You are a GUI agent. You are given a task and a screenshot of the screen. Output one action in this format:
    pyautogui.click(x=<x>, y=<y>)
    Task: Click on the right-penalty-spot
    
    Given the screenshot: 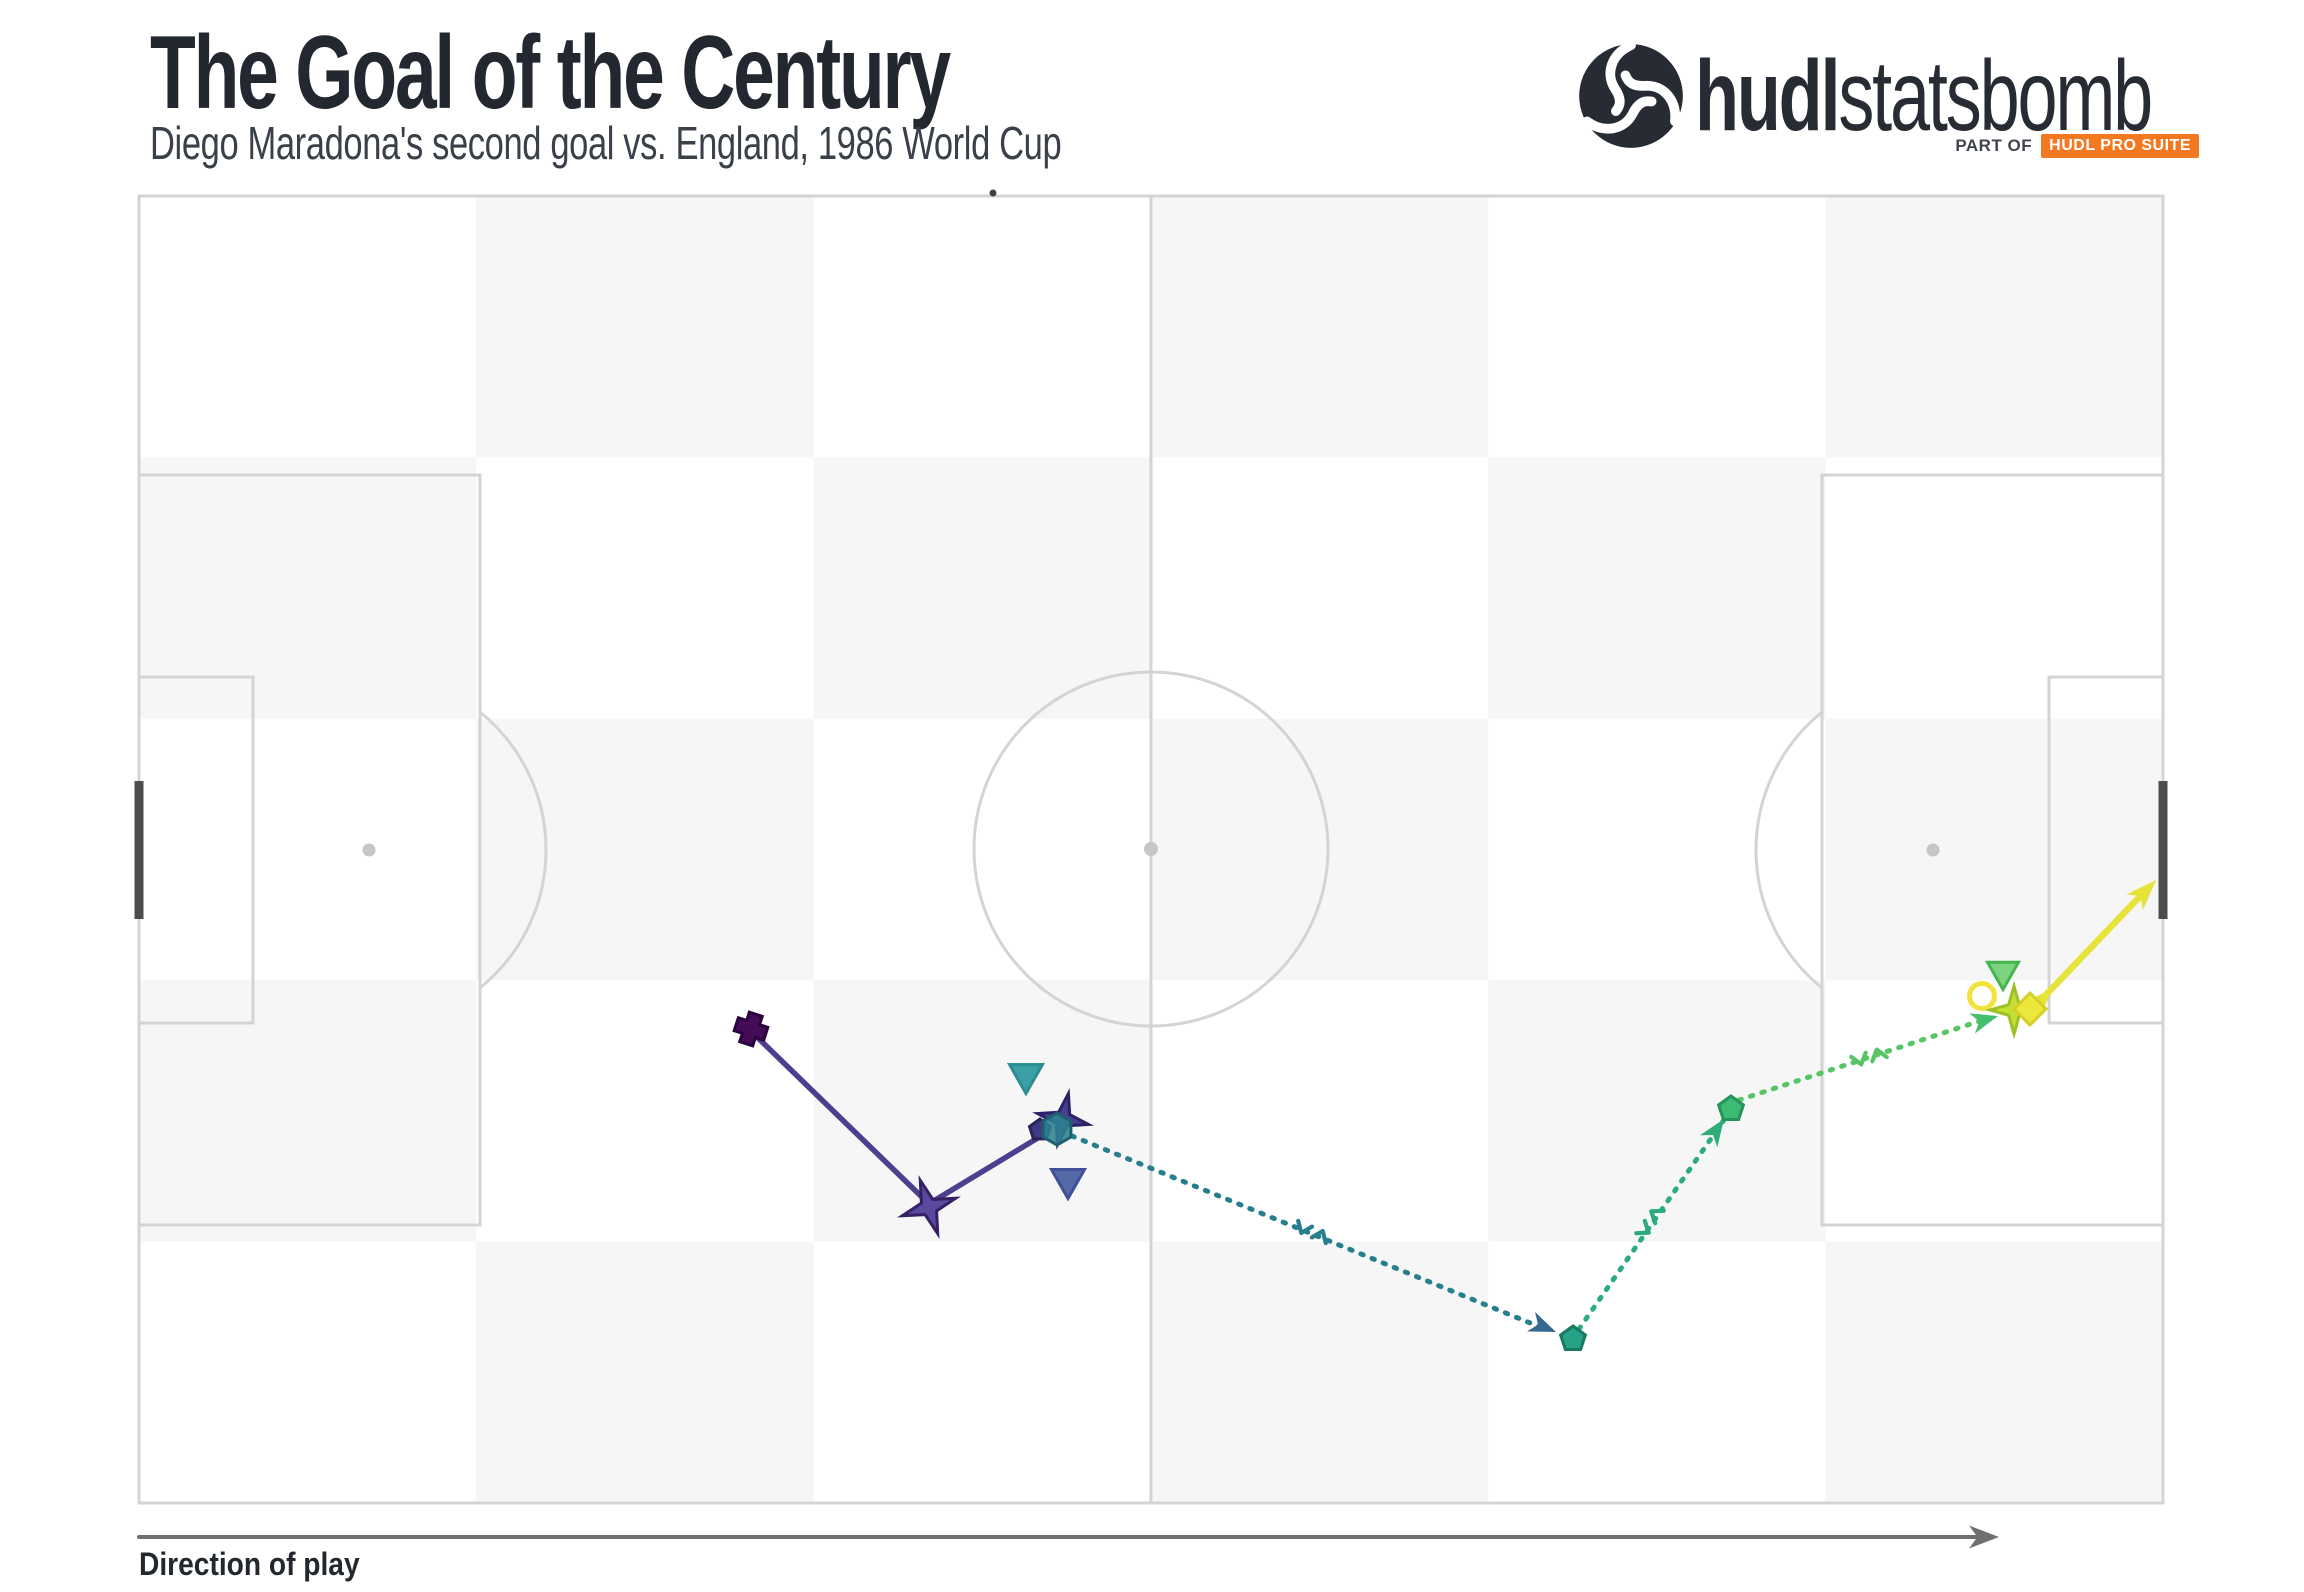 What is the action you would take?
    pyautogui.click(x=1933, y=850)
    